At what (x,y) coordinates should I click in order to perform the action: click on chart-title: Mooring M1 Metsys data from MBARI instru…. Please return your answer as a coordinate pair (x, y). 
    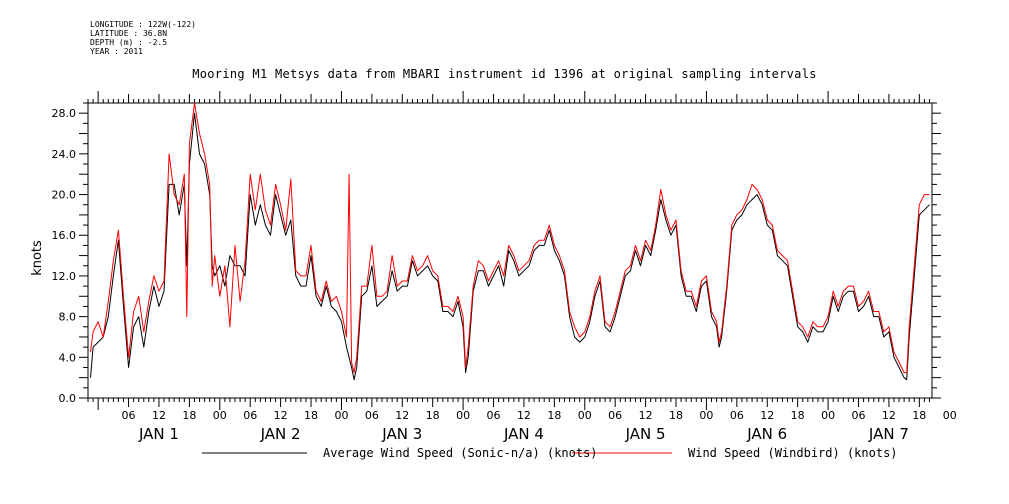
    Looking at the image, I should click on (504, 74).